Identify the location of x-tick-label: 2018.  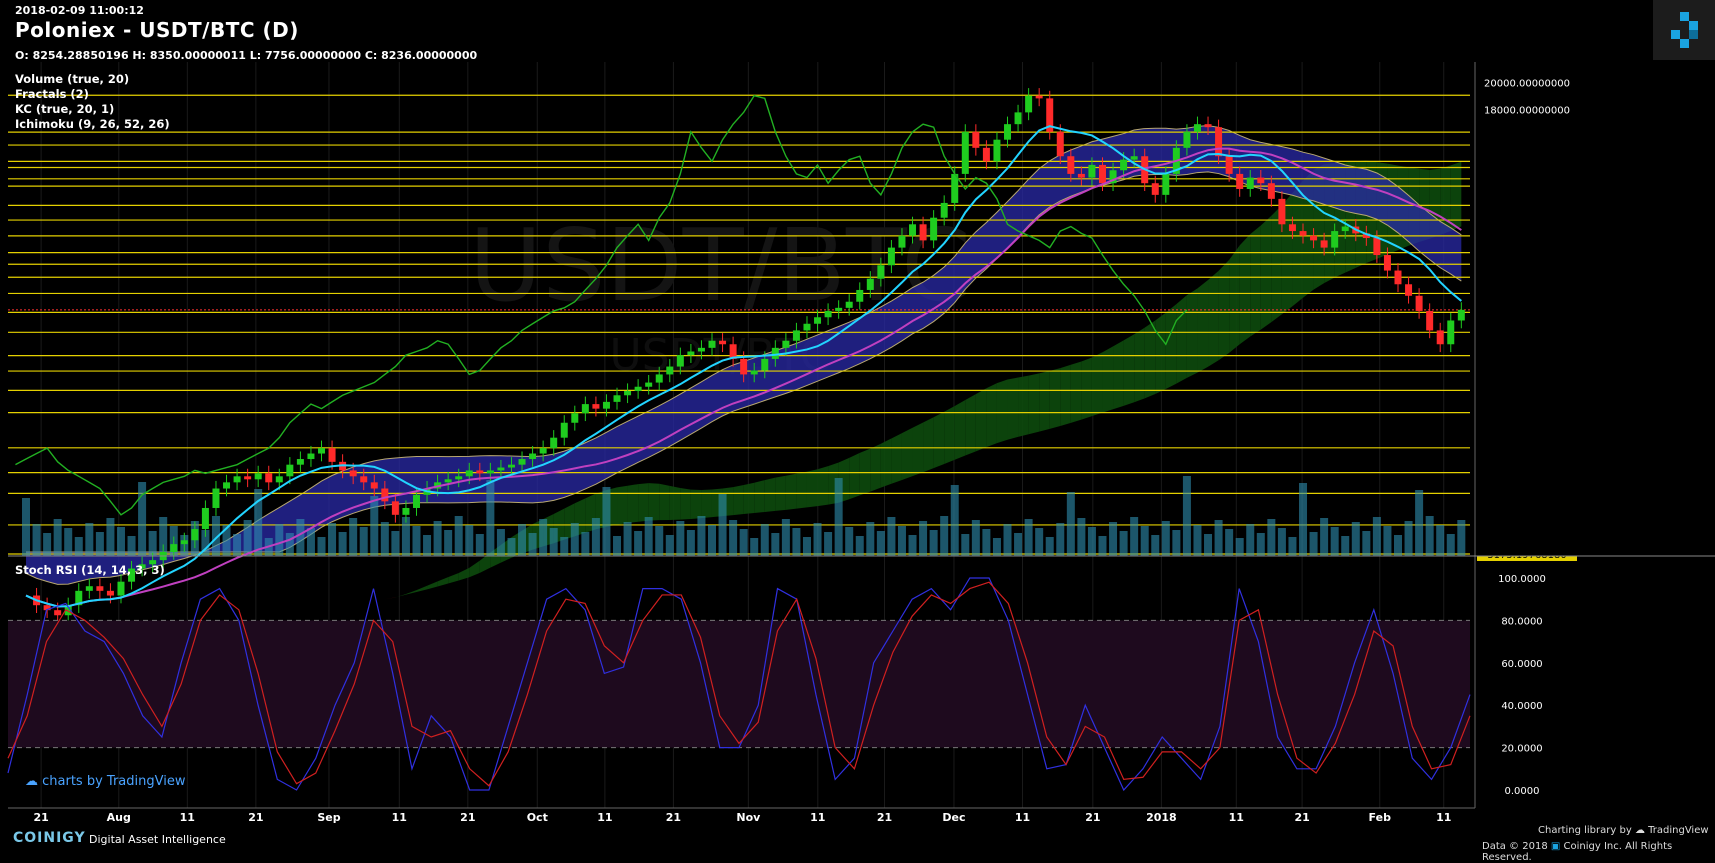
(1161, 817).